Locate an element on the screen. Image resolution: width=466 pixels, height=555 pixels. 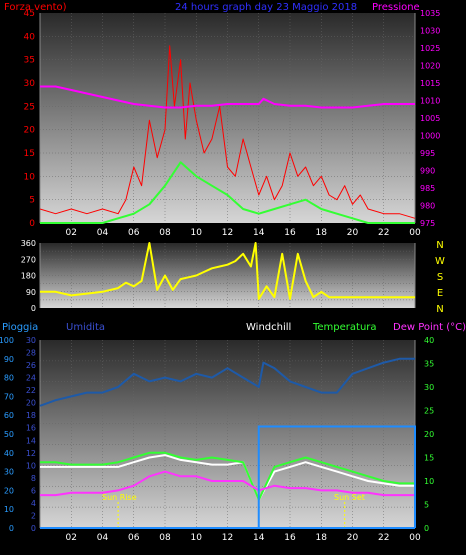
chart-title: 24 hours graph day 23 Maggio 2018 is located at coordinates (266, 7).